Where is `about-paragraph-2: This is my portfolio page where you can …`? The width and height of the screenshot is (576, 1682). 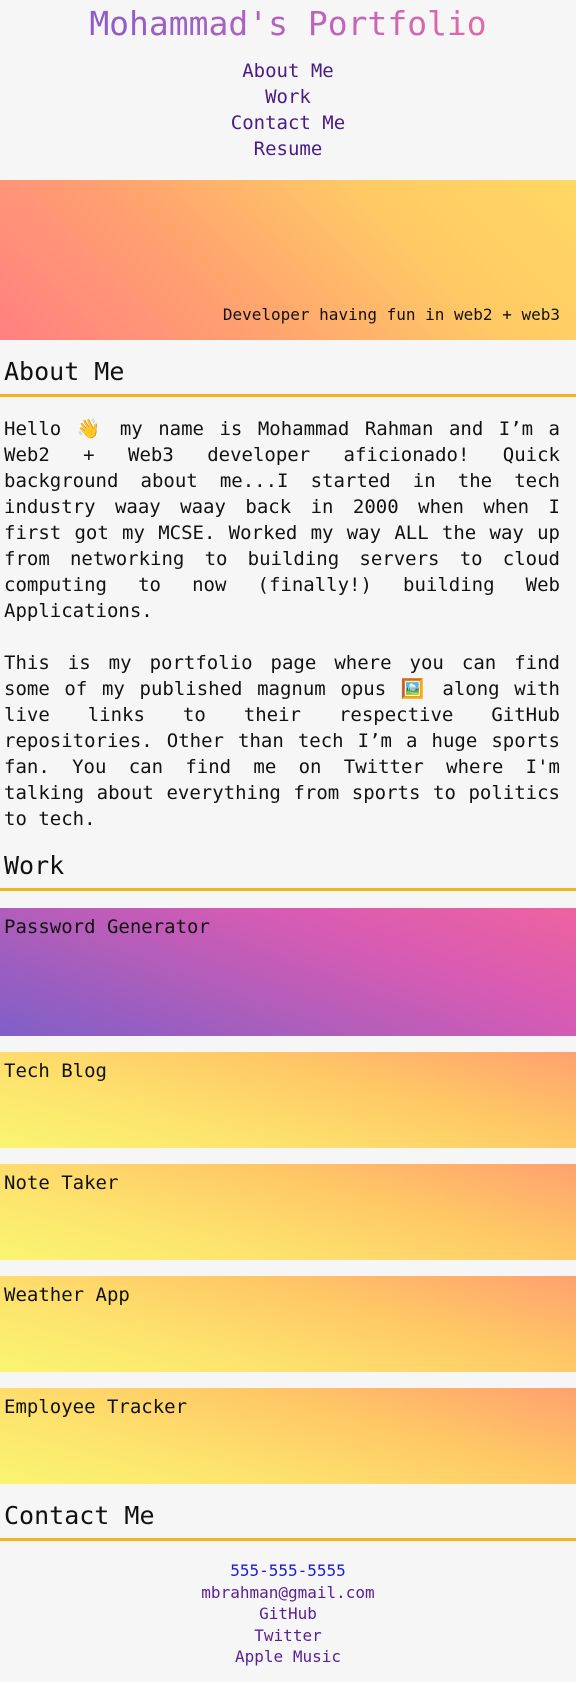 about-paragraph-2: This is my portfolio page where you can … is located at coordinates (282, 741).